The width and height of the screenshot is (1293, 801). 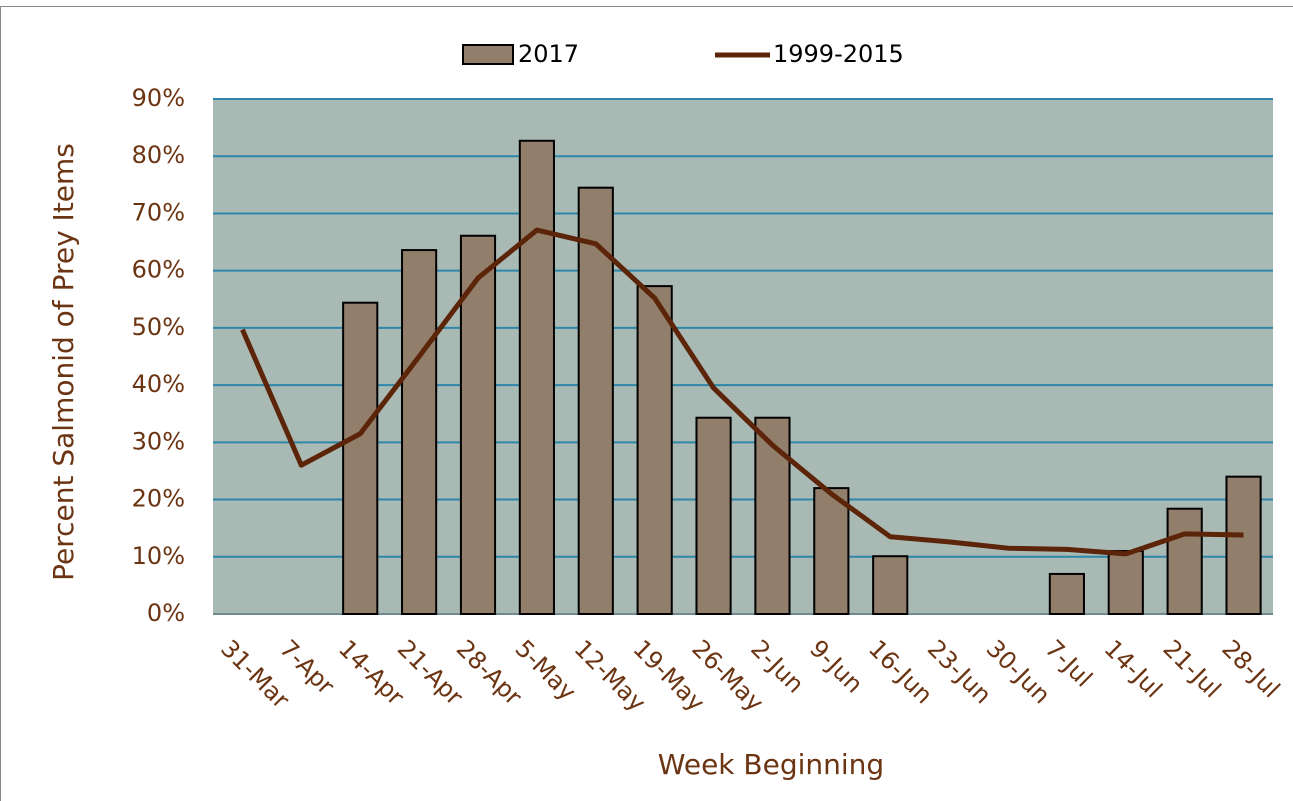 What do you see at coordinates (166, 613) in the screenshot?
I see `y-tick-label: 0%` at bounding box center [166, 613].